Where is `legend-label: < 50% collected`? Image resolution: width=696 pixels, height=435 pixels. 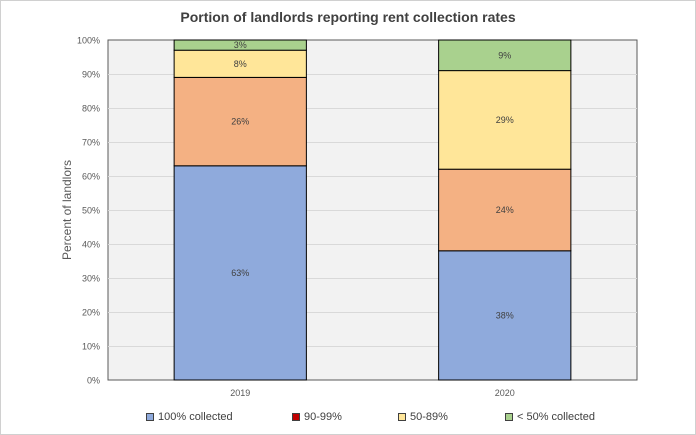
legend-label: < 50% collected is located at coordinates (556, 417).